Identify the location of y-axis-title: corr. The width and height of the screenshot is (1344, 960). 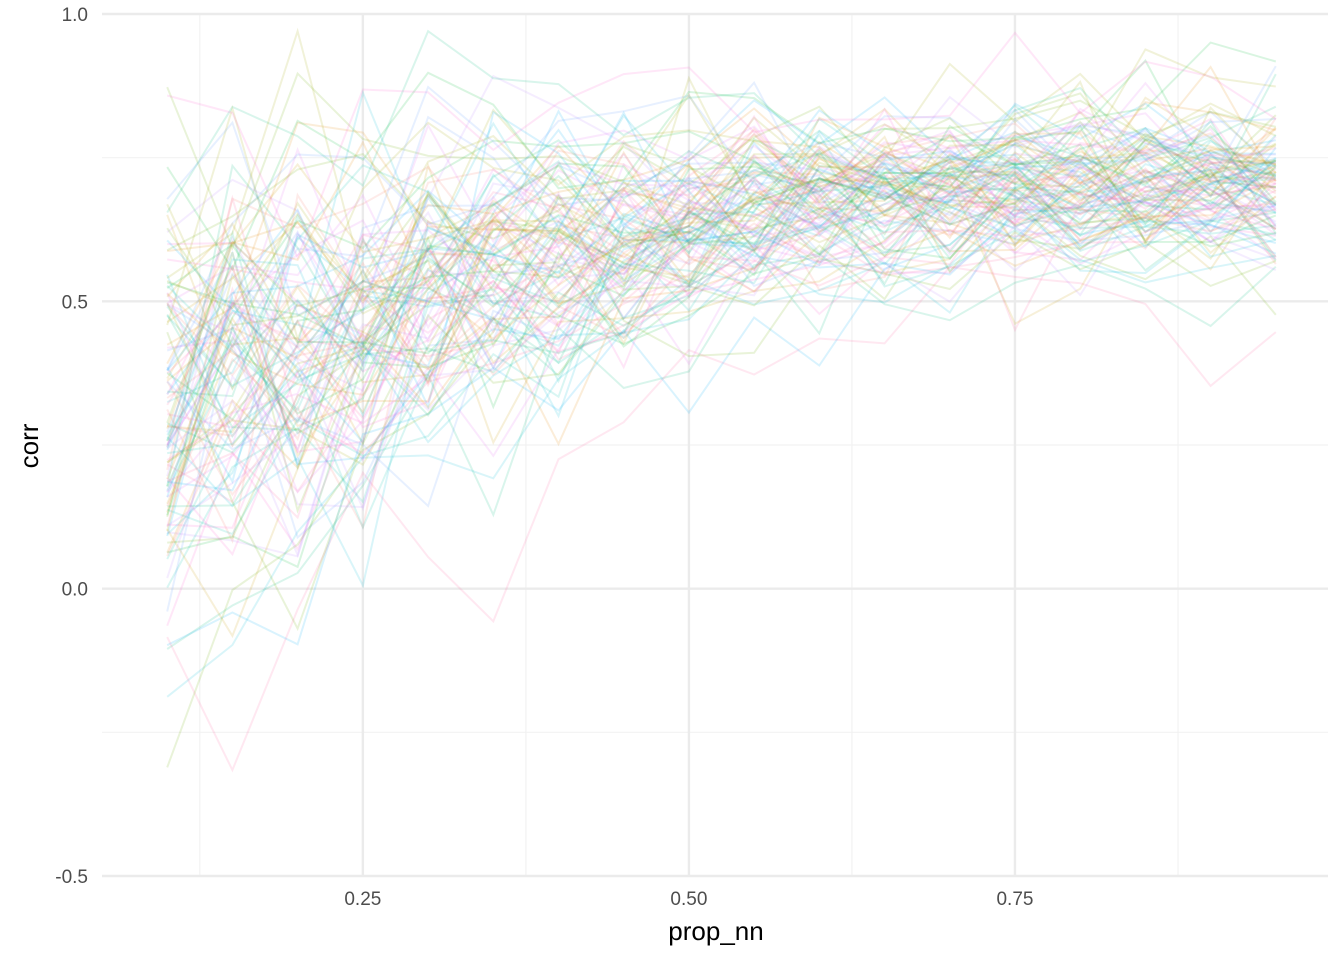
(29, 445).